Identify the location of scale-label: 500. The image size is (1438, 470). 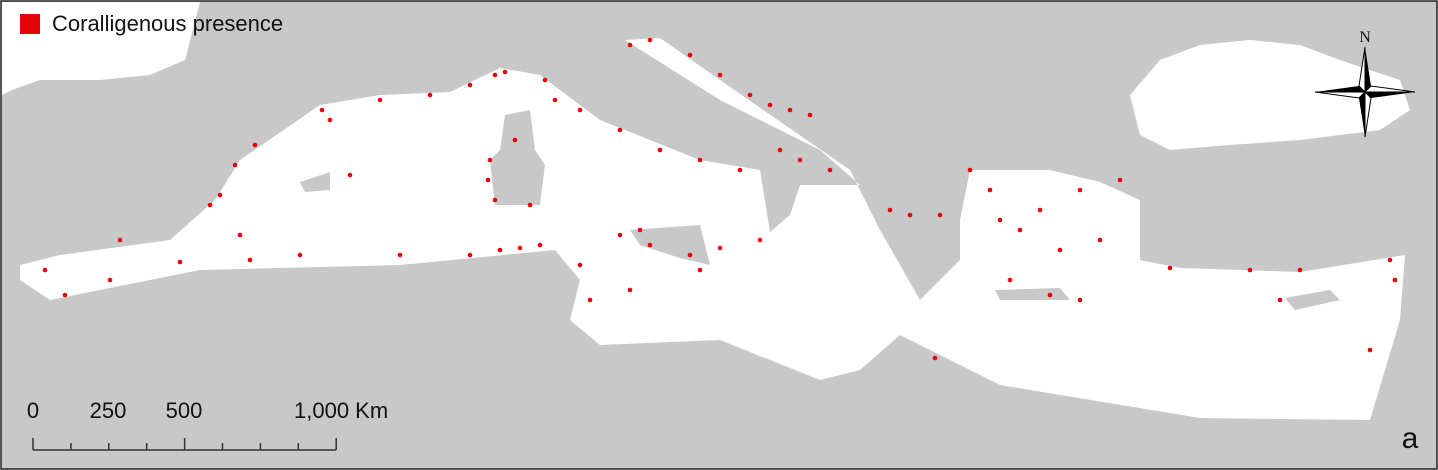
(184, 410).